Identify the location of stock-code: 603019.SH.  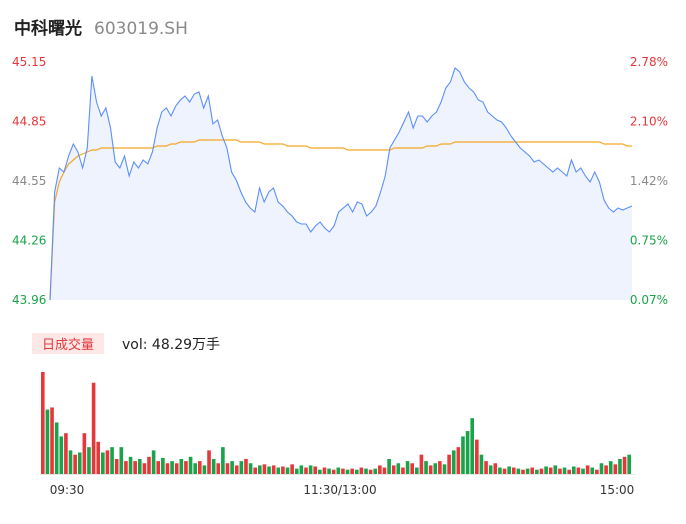
(141, 29).